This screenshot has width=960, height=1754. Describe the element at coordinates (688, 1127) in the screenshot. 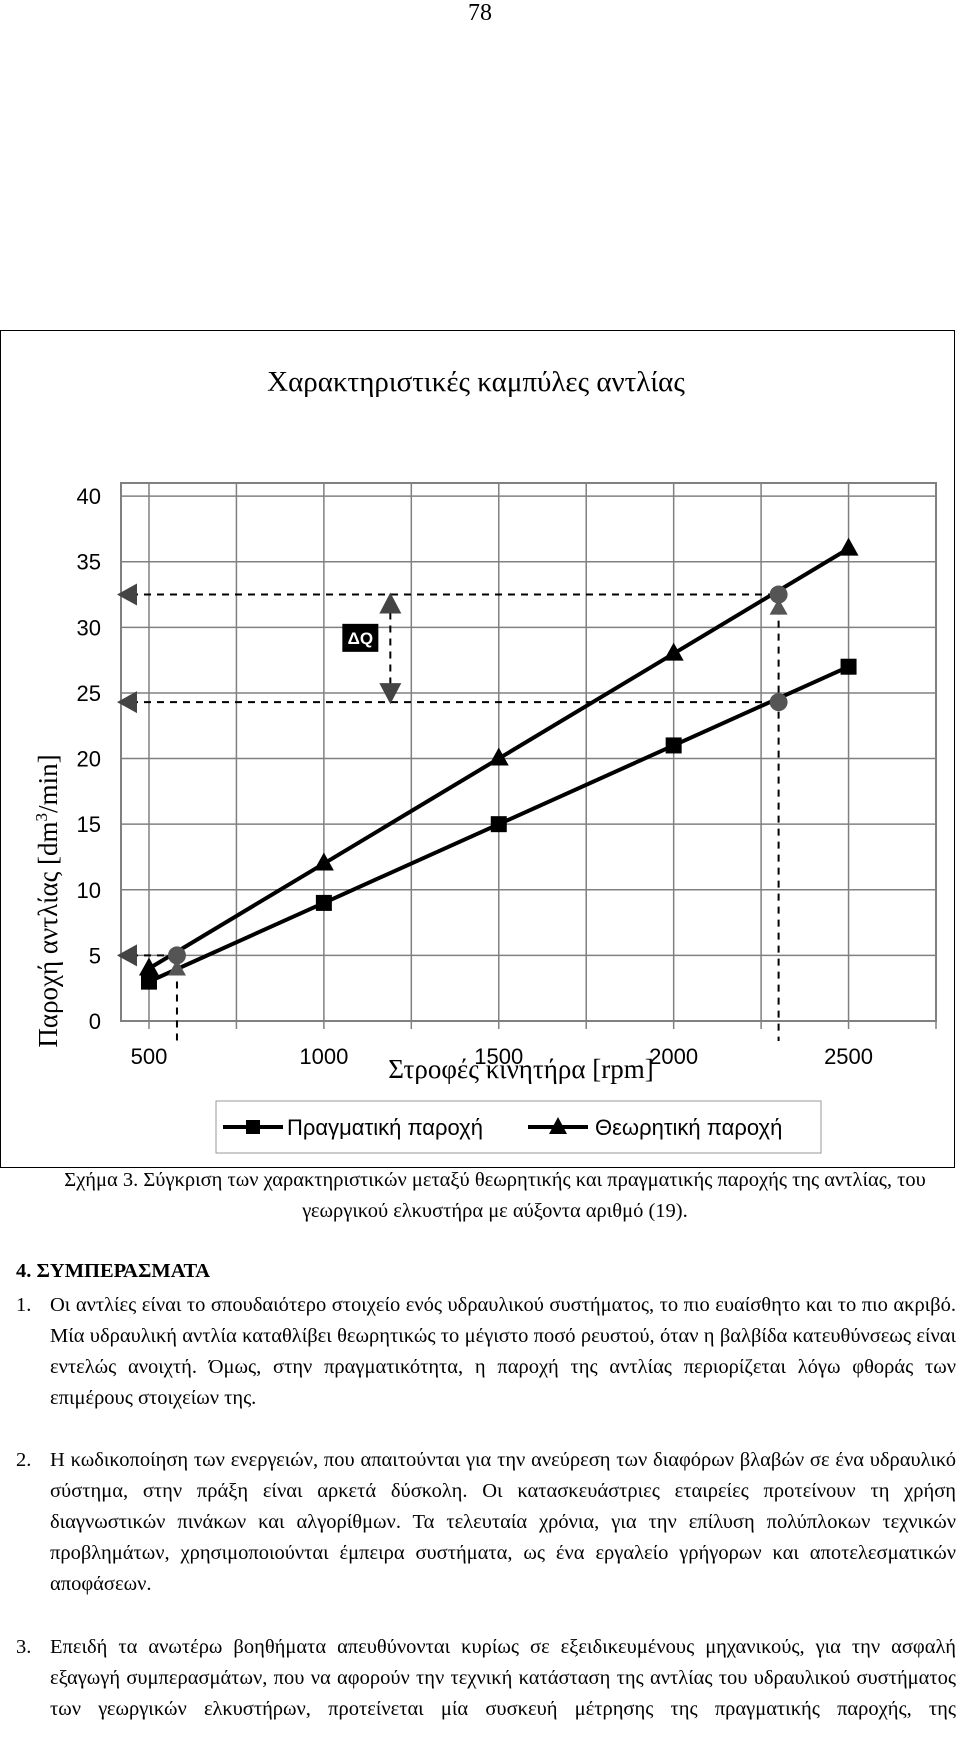

I see `legend-label-theoretical: Θεωρητική παροχή` at that location.